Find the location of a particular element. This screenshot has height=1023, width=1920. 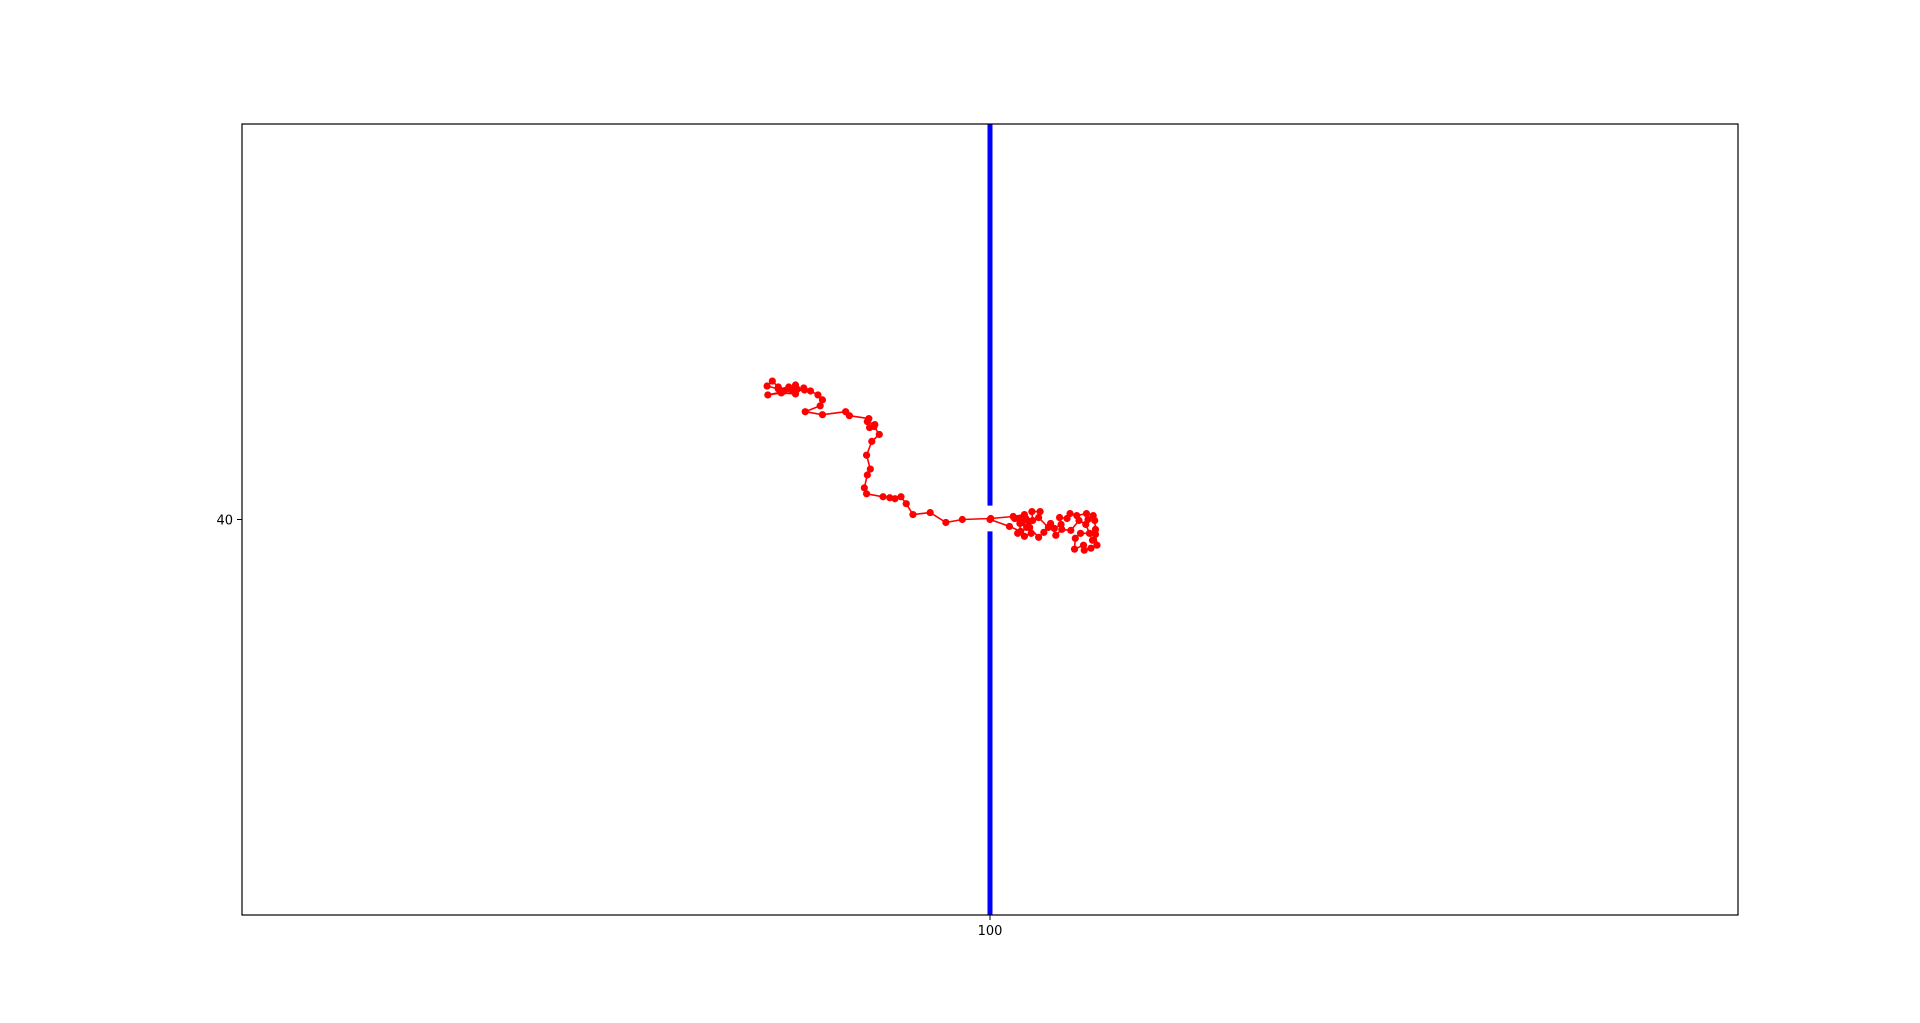

y-tick-label: 40 is located at coordinates (224, 521).